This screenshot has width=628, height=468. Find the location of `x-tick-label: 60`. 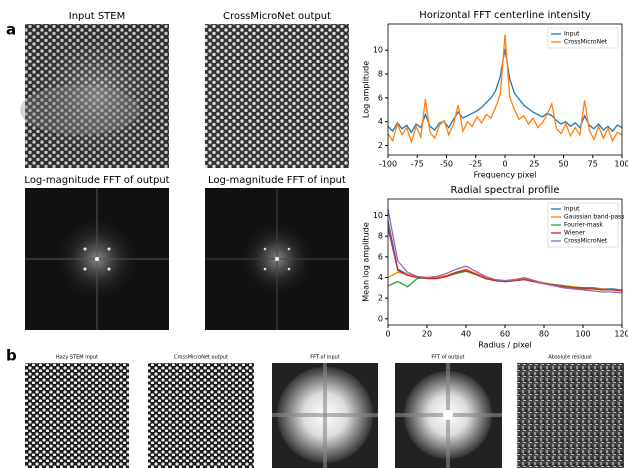

x-tick-label: 60 is located at coordinates (505, 334).